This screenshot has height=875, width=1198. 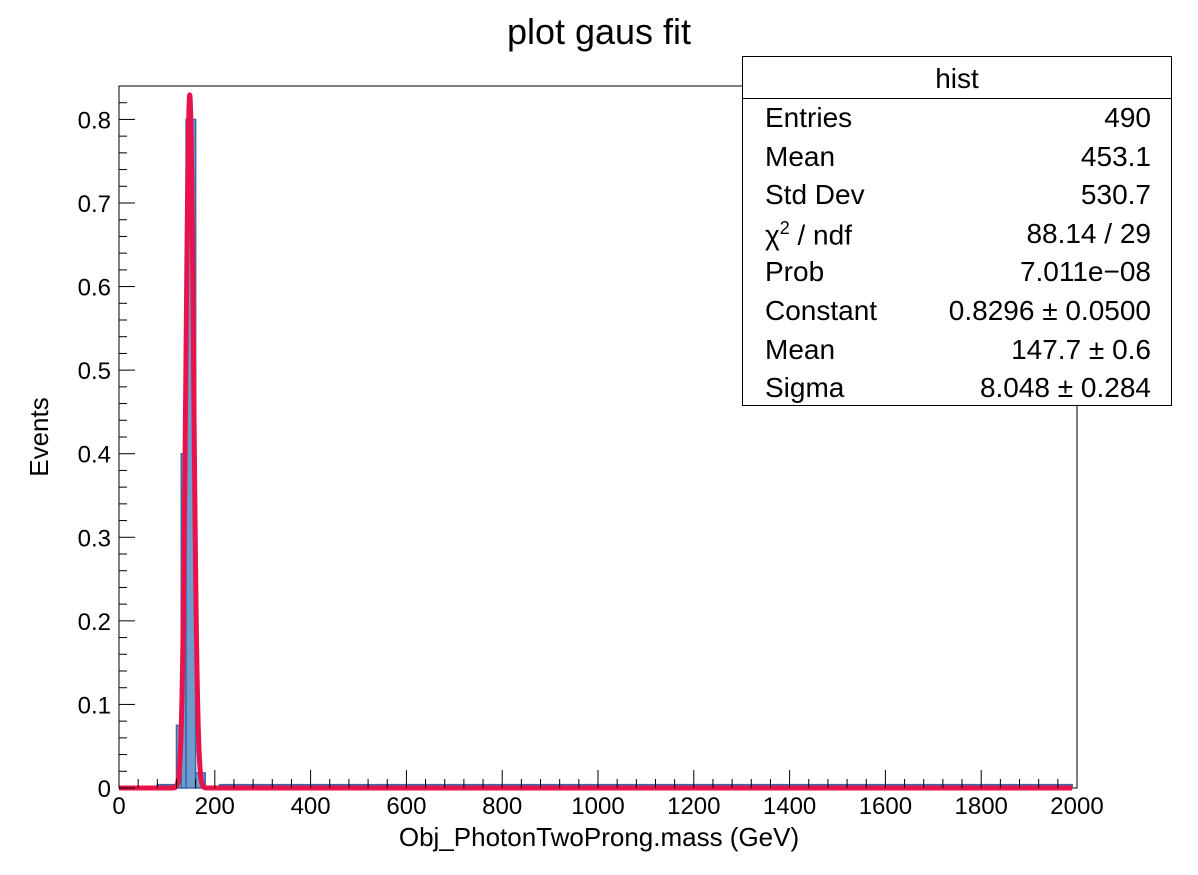 I want to click on x-tick-label: 1400, so click(x=789, y=806).